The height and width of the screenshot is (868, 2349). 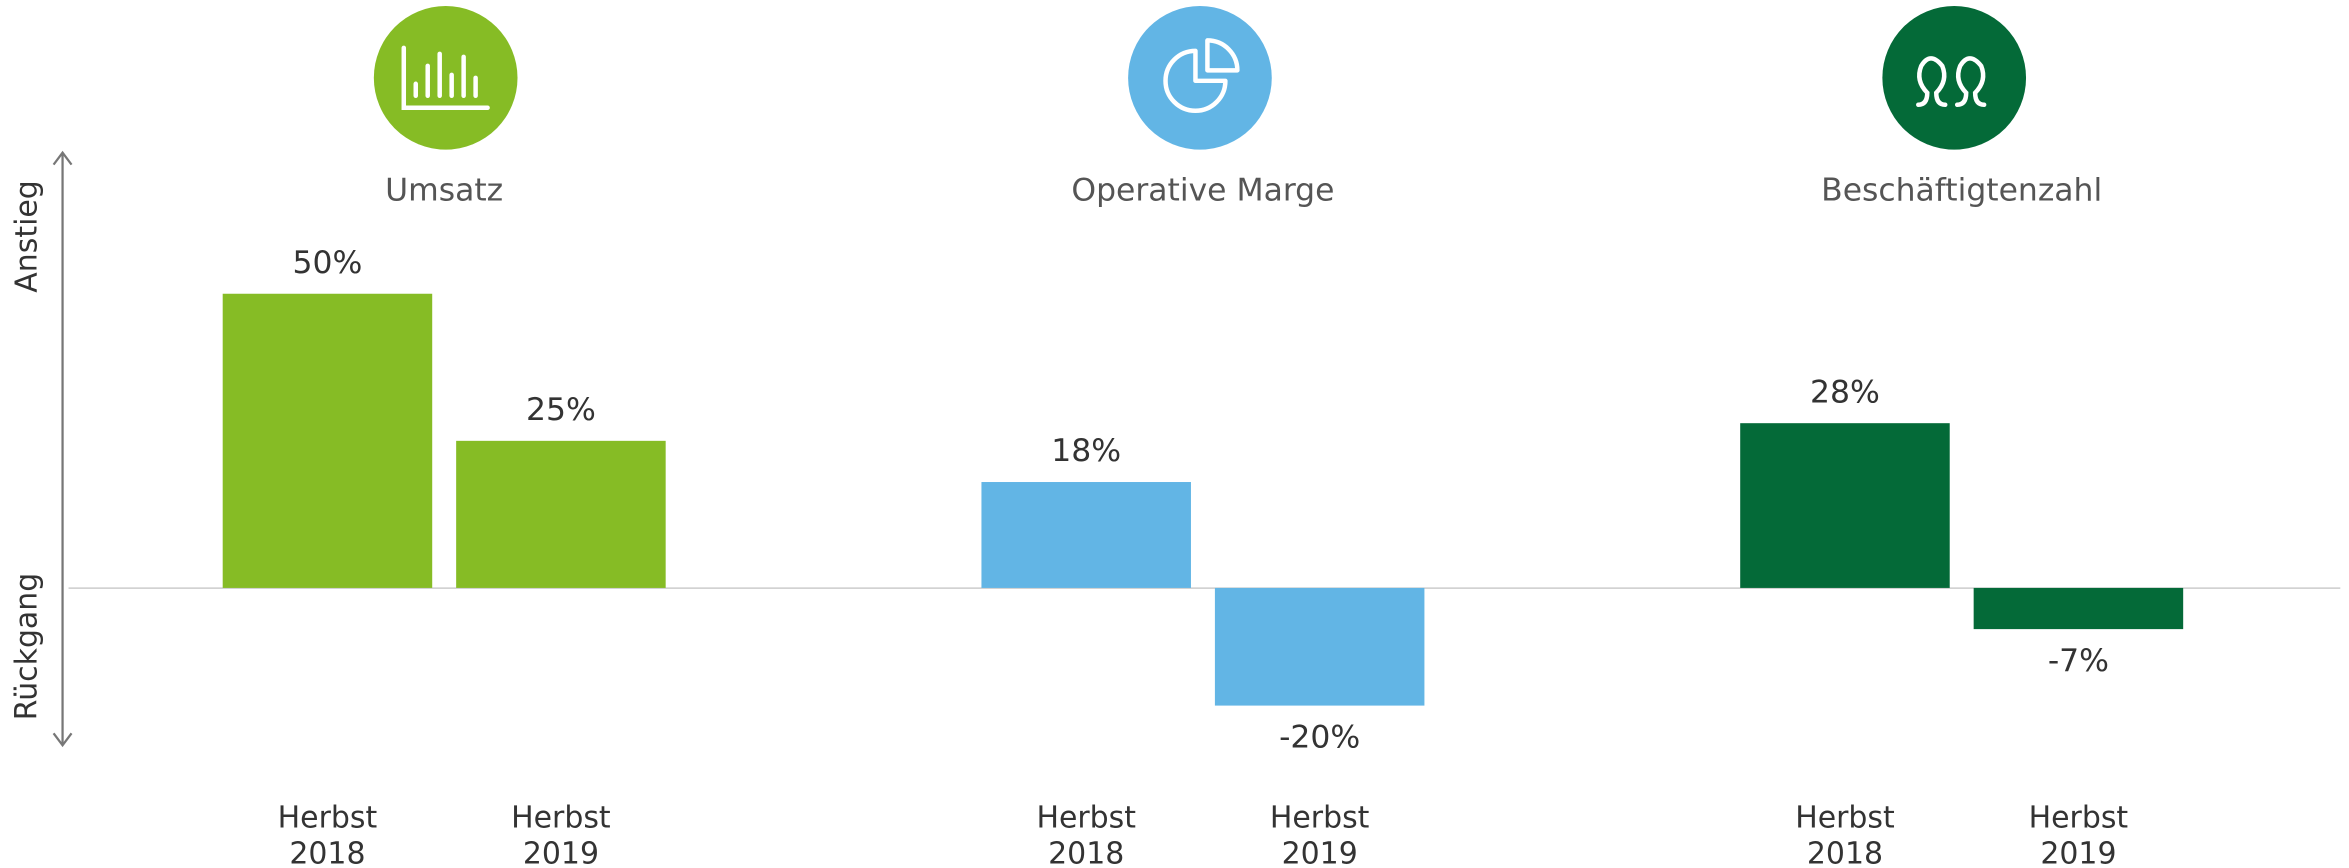 What do you see at coordinates (62, 158) in the screenshot?
I see `arrow-head-up` at bounding box center [62, 158].